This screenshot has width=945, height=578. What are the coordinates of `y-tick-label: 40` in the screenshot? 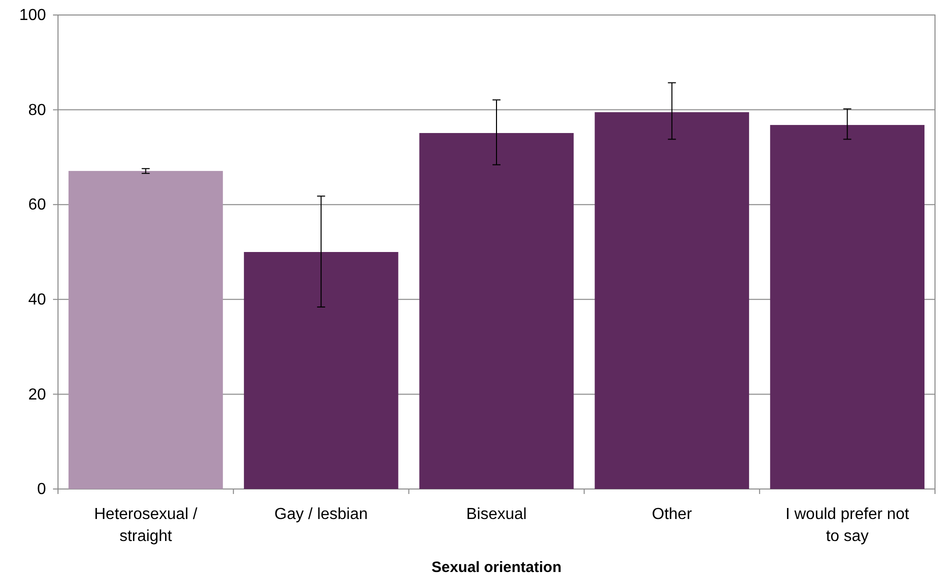 It's located at (37, 300).